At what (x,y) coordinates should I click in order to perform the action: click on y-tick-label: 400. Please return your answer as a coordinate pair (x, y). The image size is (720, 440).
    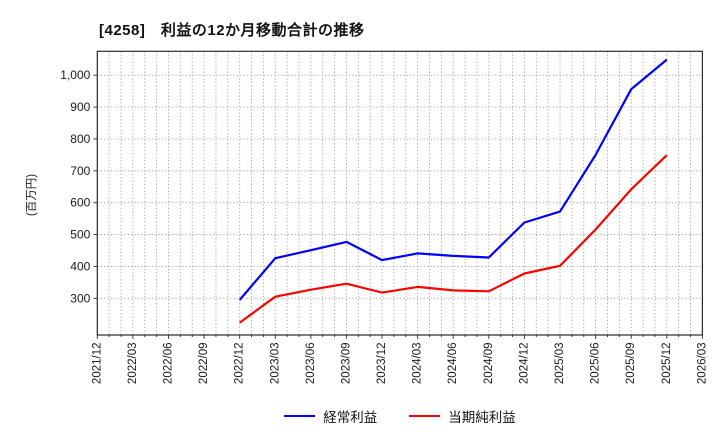
    Looking at the image, I should click on (80, 266).